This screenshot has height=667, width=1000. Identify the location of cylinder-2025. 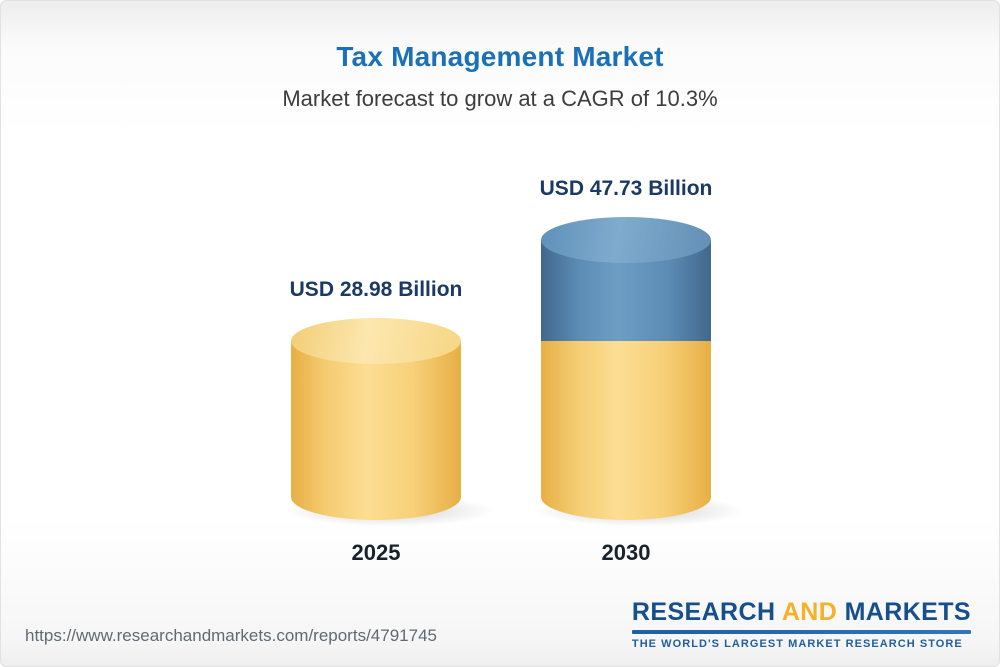
(390, 423).